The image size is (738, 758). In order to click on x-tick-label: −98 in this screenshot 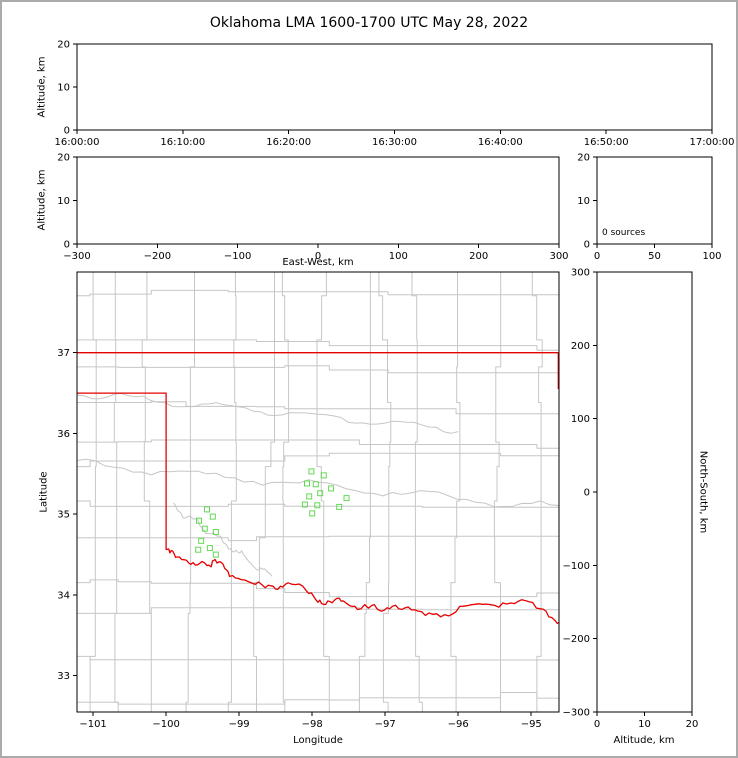, I will do `click(312, 724)`.